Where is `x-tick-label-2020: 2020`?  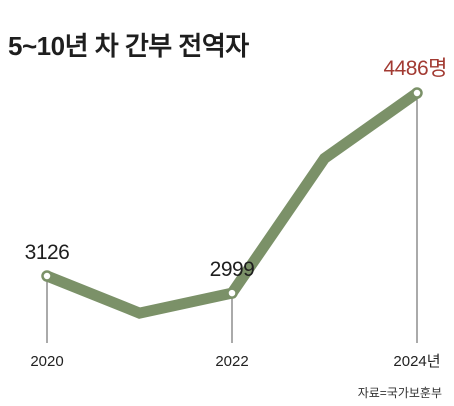
x-tick-label-2020: 2020 is located at coordinates (46, 361).